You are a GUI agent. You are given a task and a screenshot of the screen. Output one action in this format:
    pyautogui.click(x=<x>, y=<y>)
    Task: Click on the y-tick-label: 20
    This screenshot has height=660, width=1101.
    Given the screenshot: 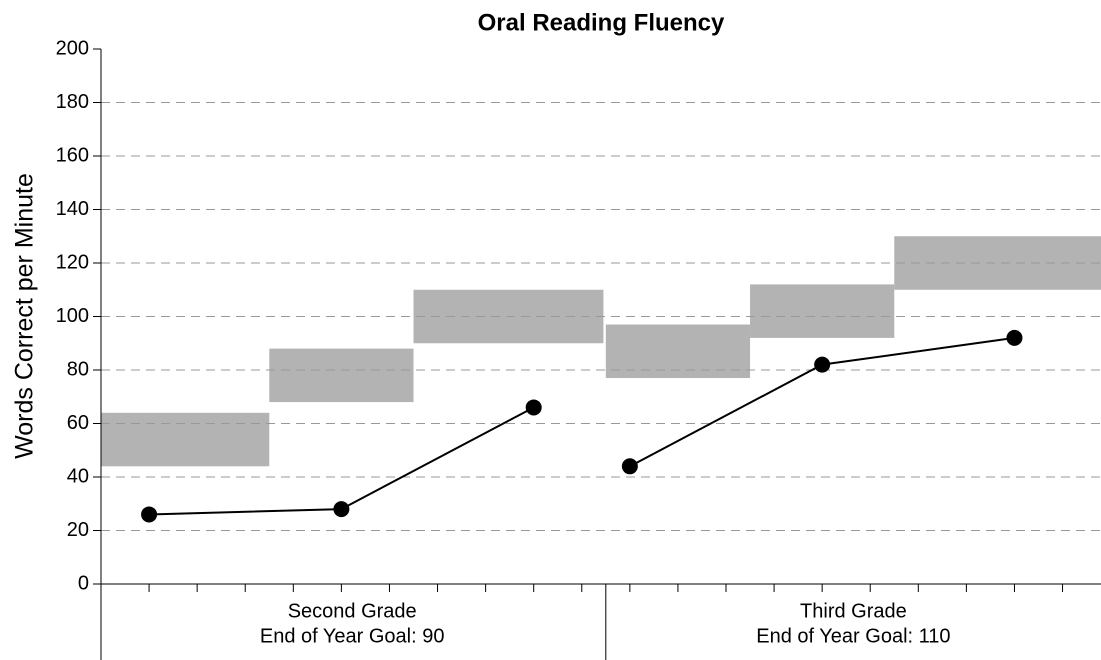 What is the action you would take?
    pyautogui.click(x=78, y=530)
    